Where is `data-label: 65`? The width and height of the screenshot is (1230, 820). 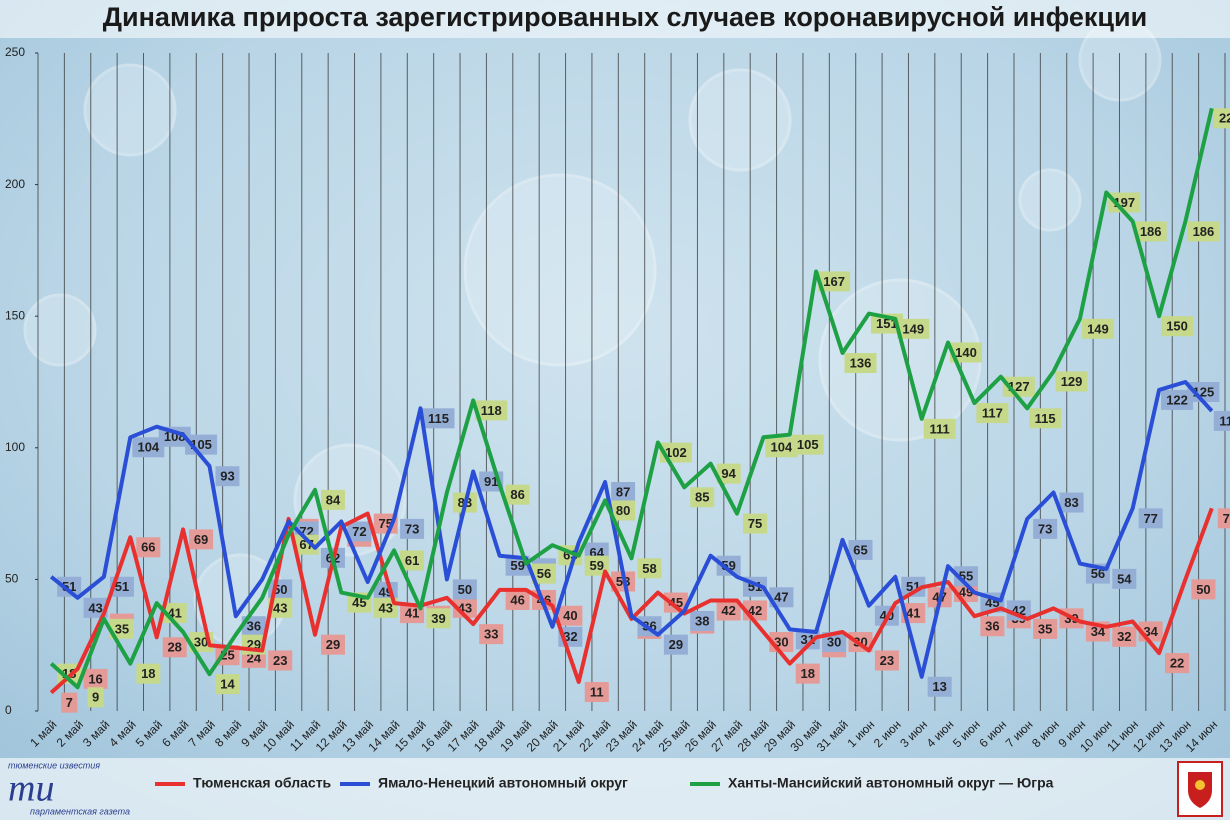
data-label: 65 is located at coordinates (860, 549).